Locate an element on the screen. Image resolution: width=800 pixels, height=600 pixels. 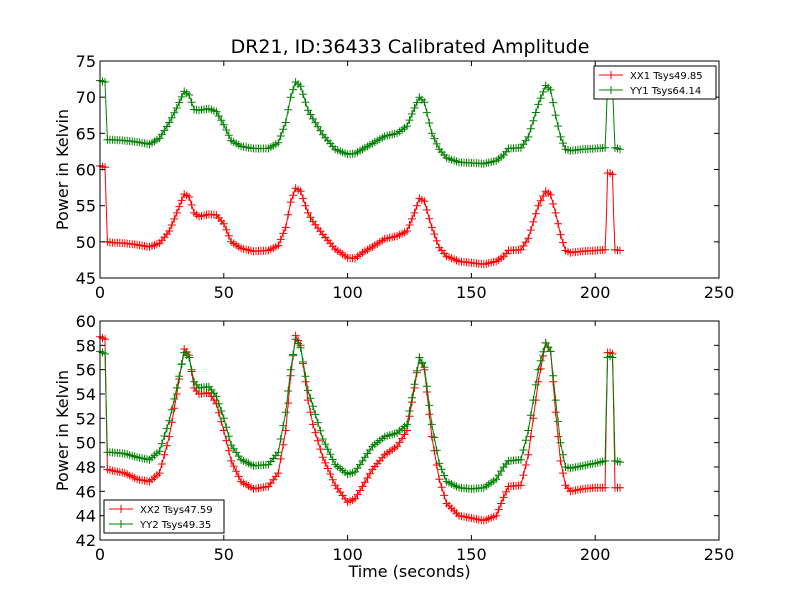
y-tick-label: 65 is located at coordinates (86, 133).